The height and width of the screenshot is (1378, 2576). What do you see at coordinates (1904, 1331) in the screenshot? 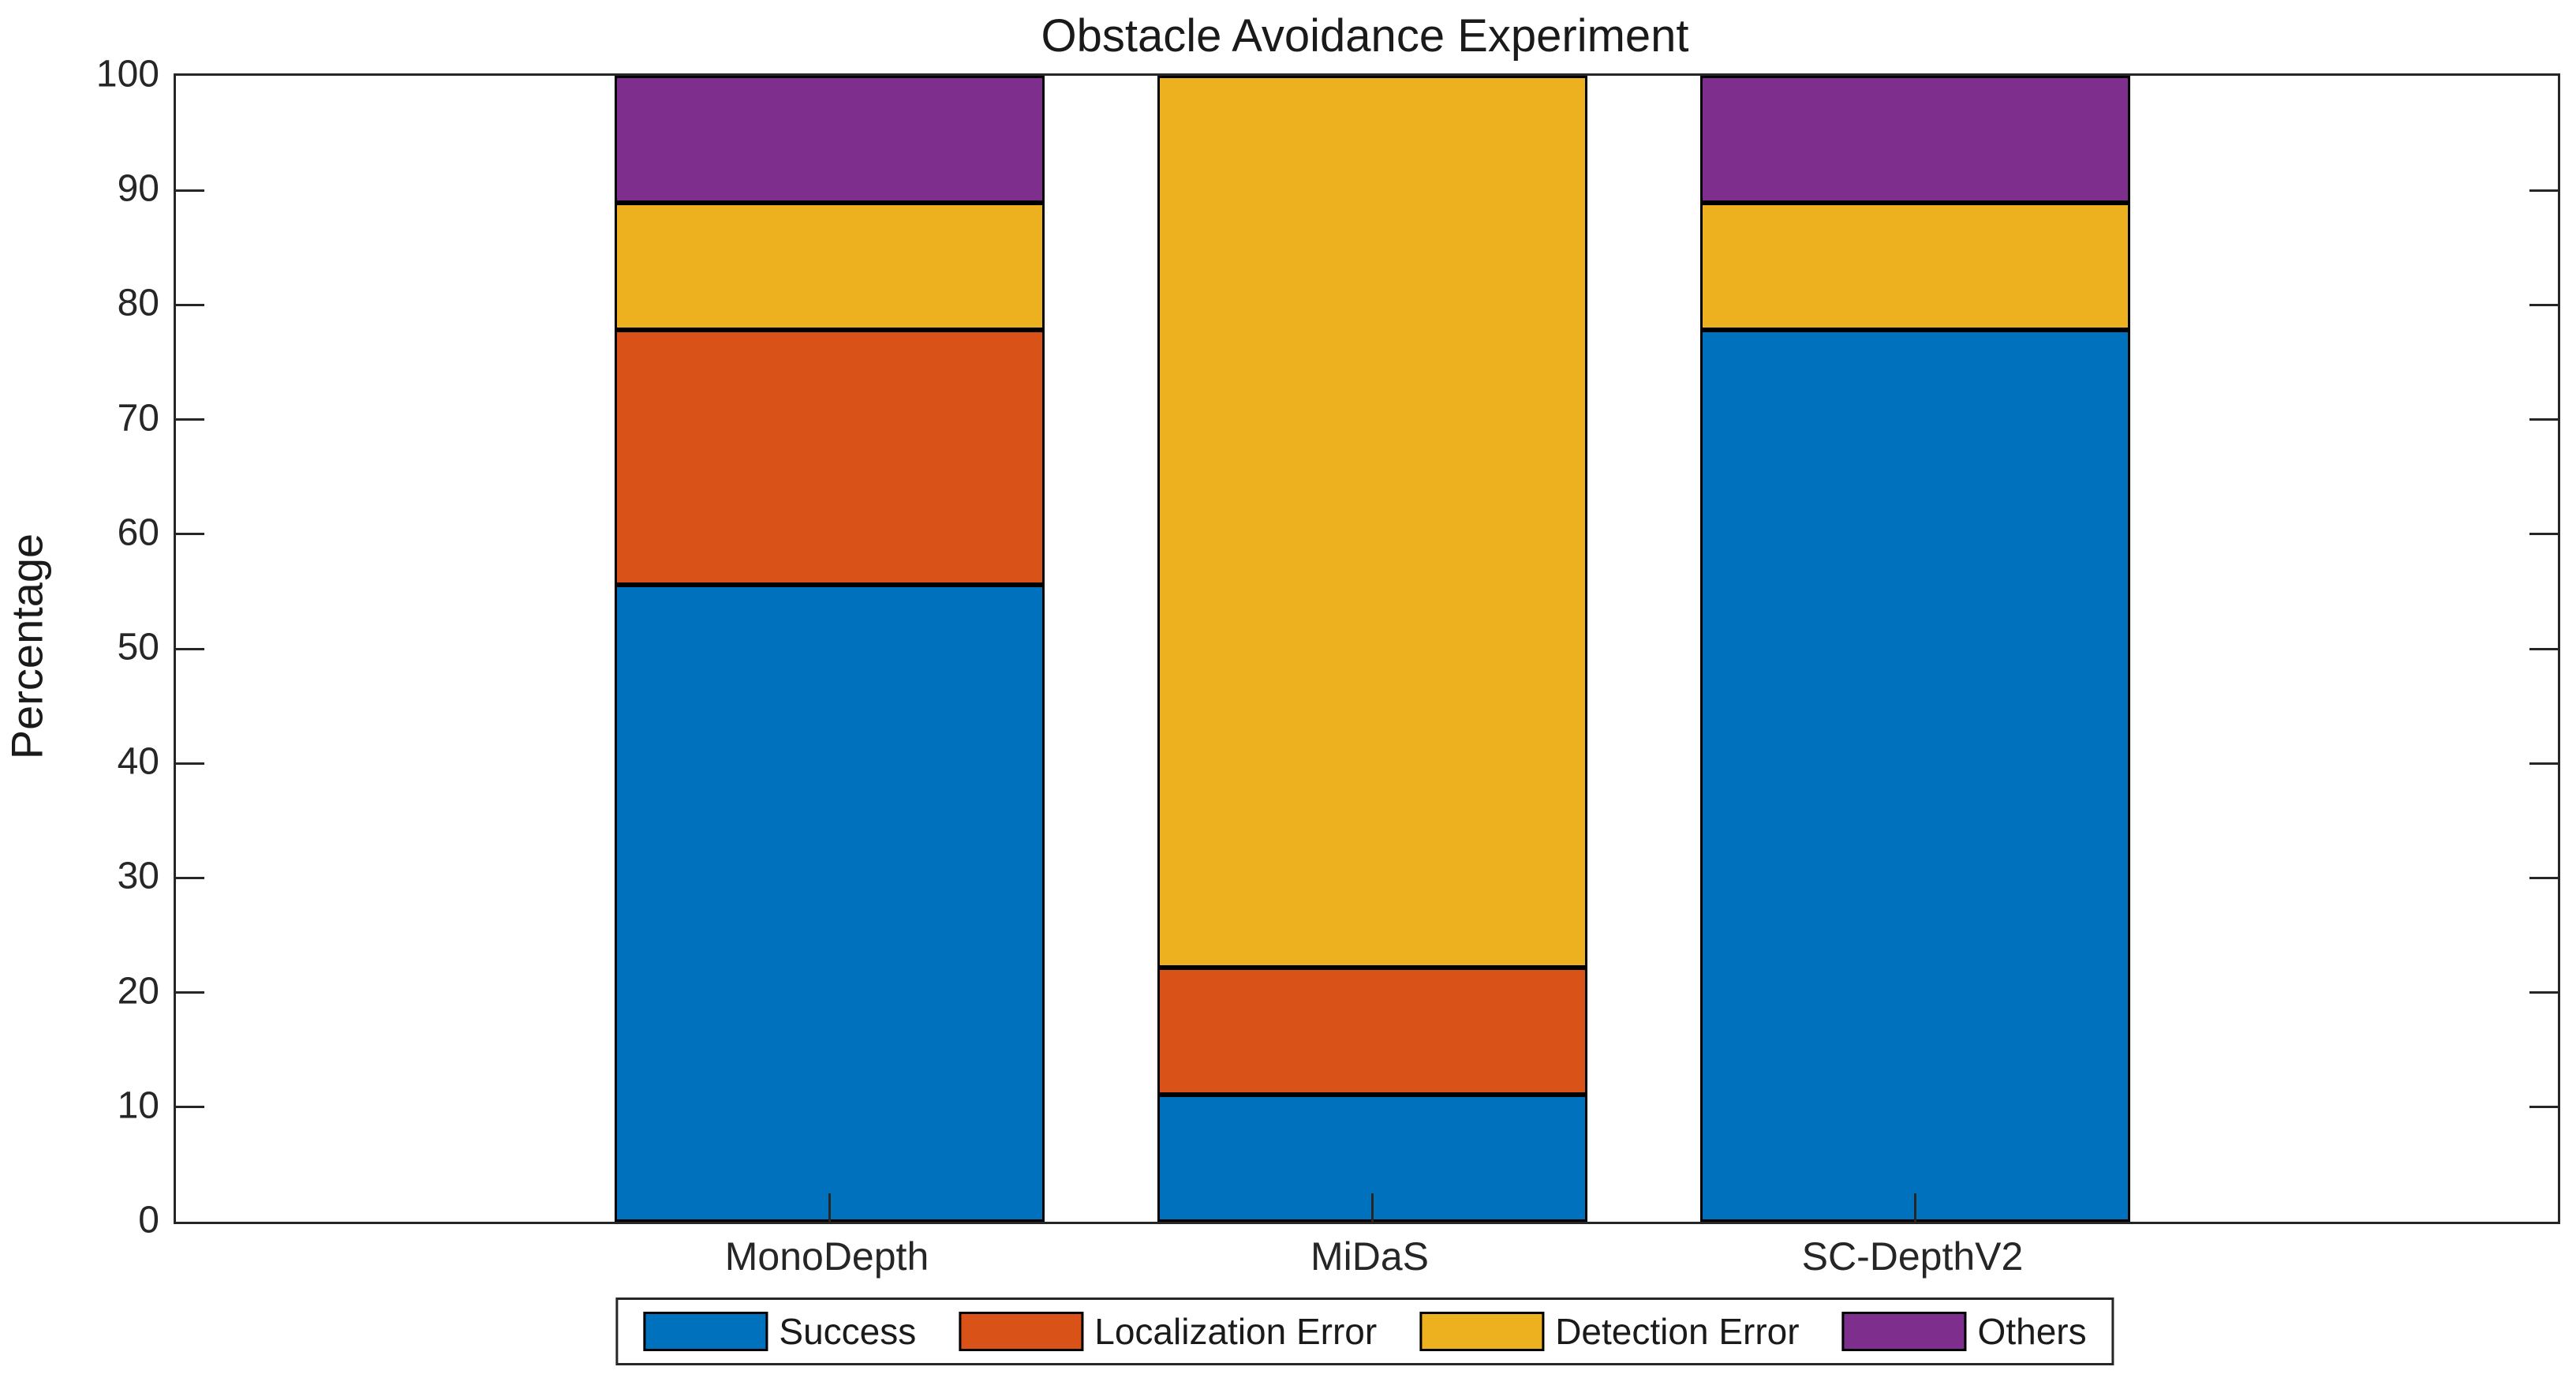
I see `legend-swatch-others` at bounding box center [1904, 1331].